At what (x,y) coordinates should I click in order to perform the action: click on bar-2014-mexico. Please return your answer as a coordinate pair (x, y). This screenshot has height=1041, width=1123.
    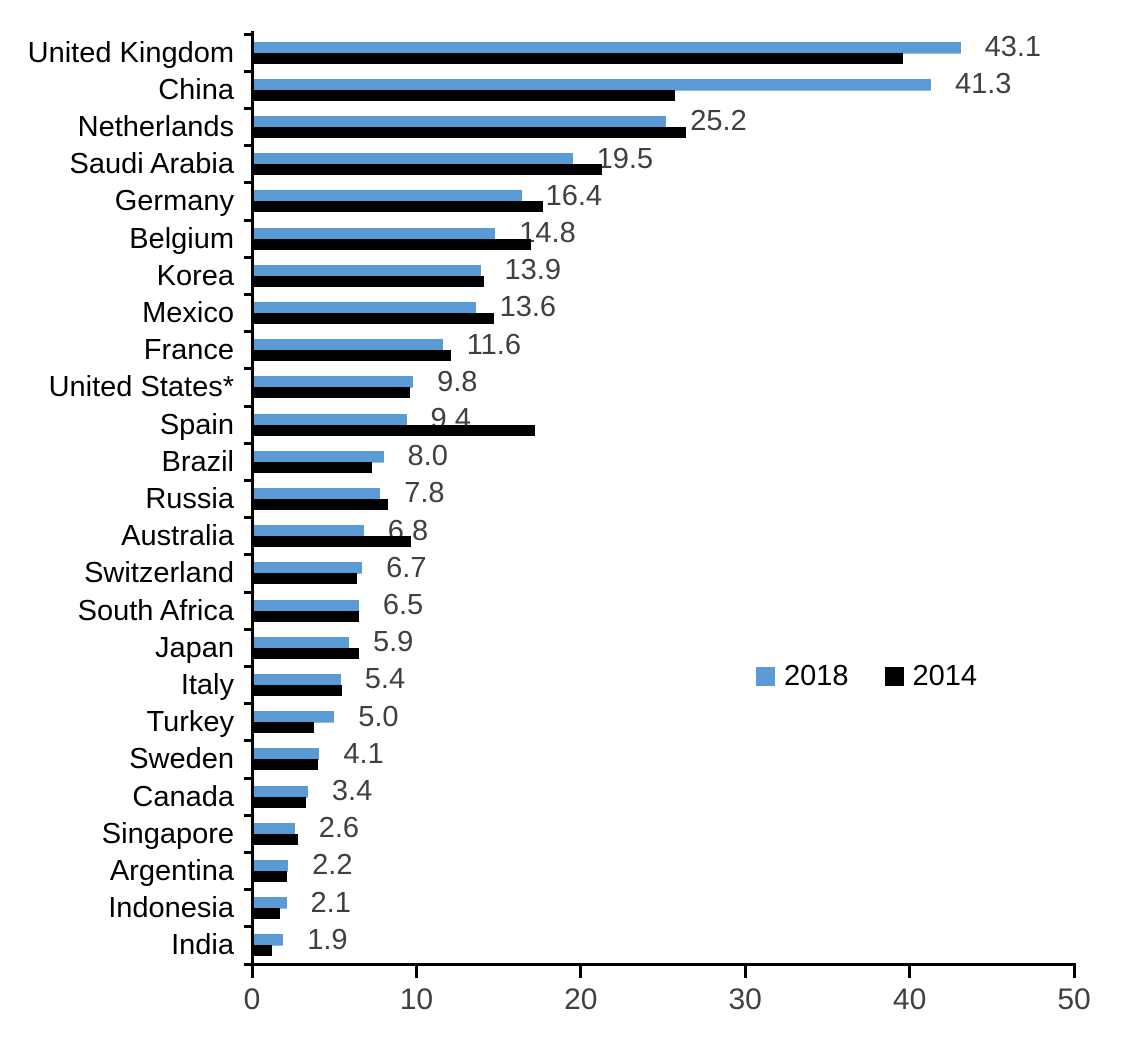
    Looking at the image, I should click on (373, 318).